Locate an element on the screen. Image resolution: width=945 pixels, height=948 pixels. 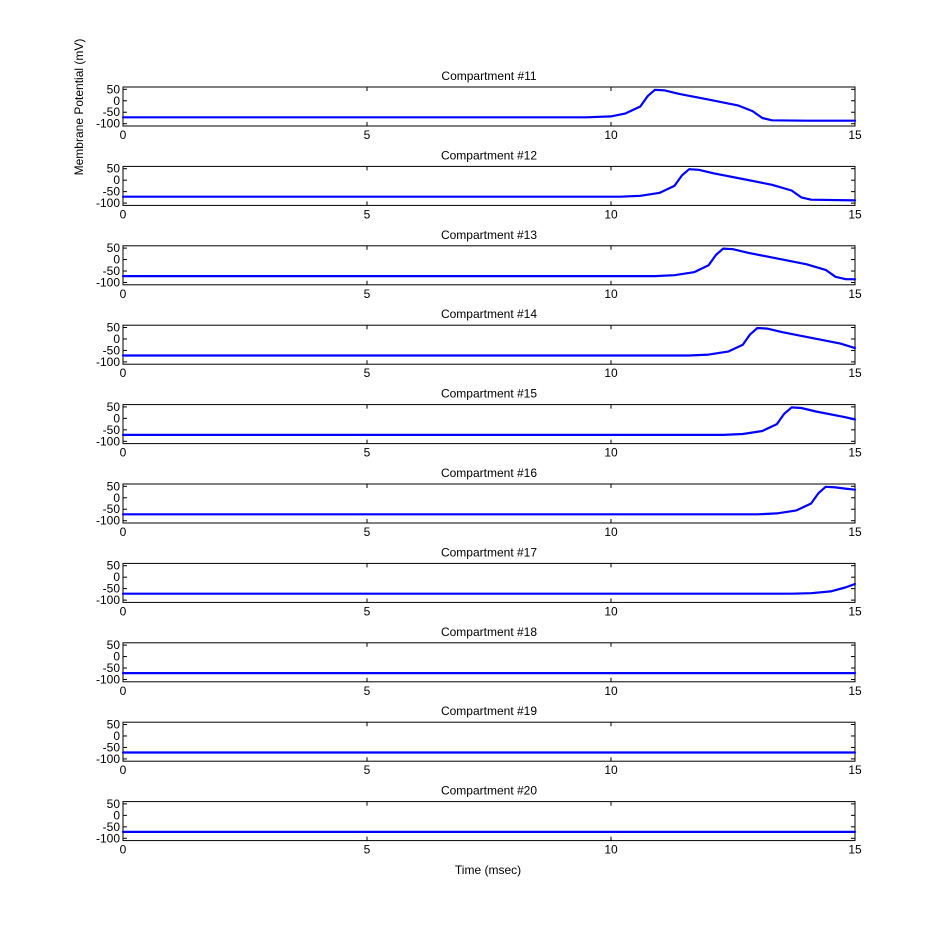
subplot-title: Compartment #18 is located at coordinates (489, 632).